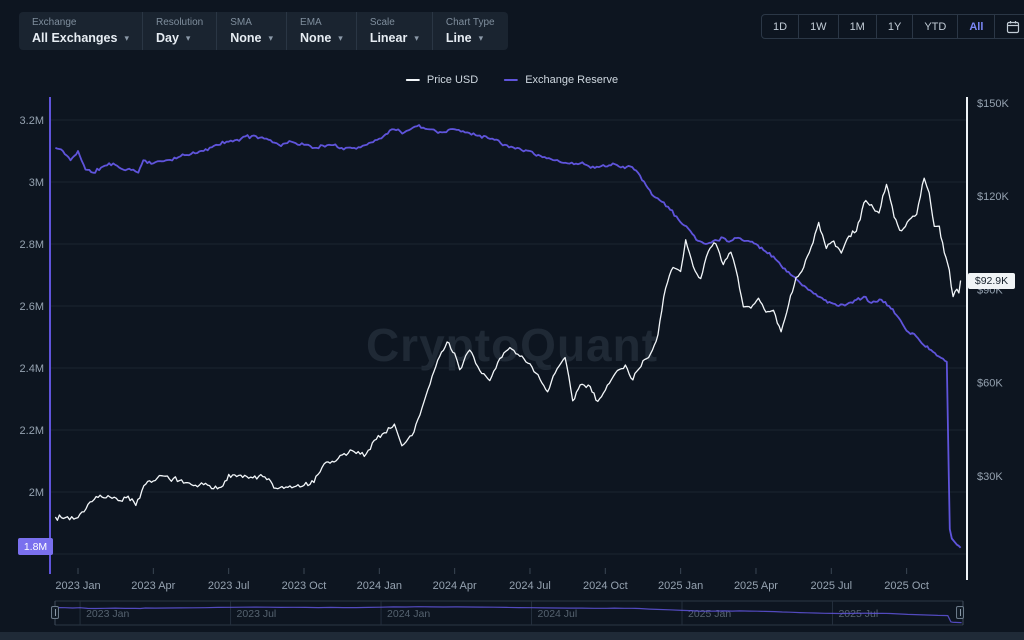 The width and height of the screenshot is (1024, 640). I want to click on svg-text: 2M, so click(36, 493).